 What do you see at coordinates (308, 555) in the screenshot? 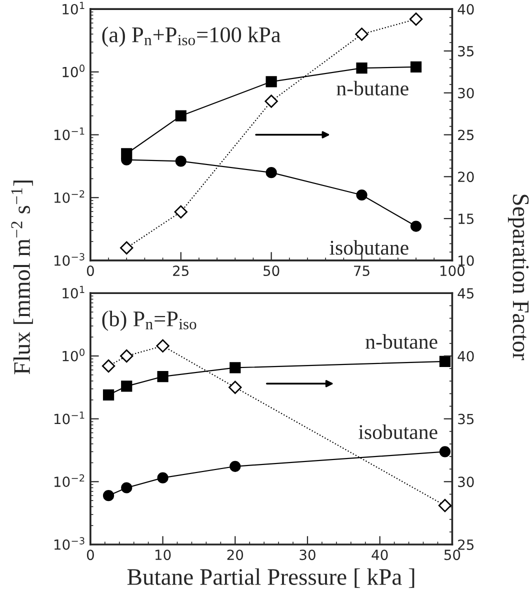
I see `x-tick-label: 30` at bounding box center [308, 555].